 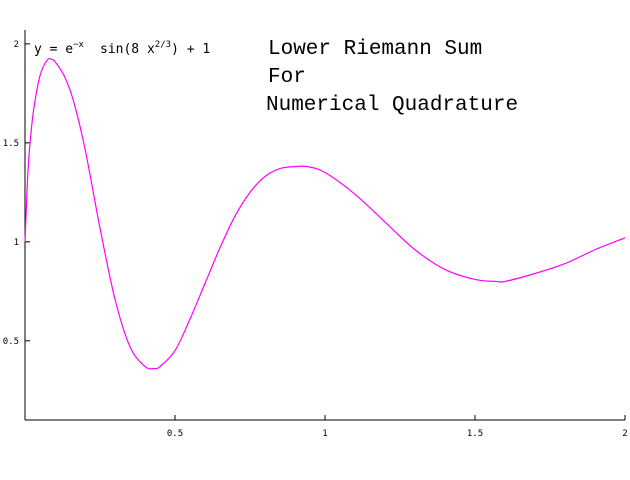 I want to click on formula-exponent-2: 2/3, so click(x=163, y=45).